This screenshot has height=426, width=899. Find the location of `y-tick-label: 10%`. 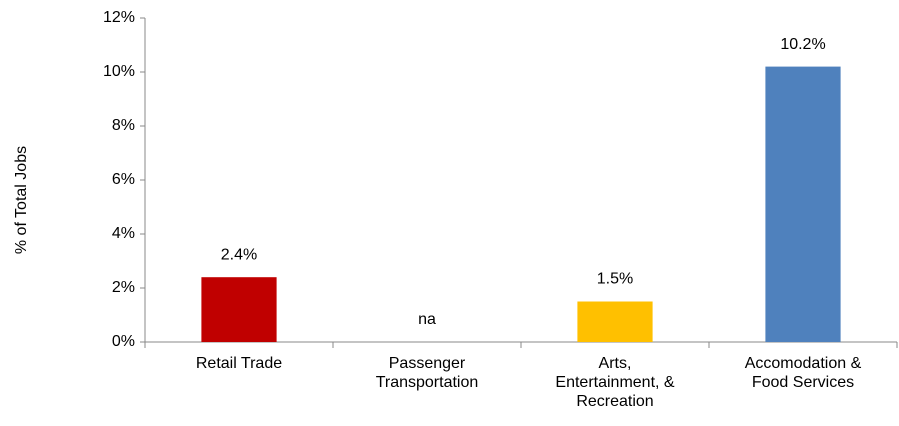

y-tick-label: 10% is located at coordinates (119, 71).